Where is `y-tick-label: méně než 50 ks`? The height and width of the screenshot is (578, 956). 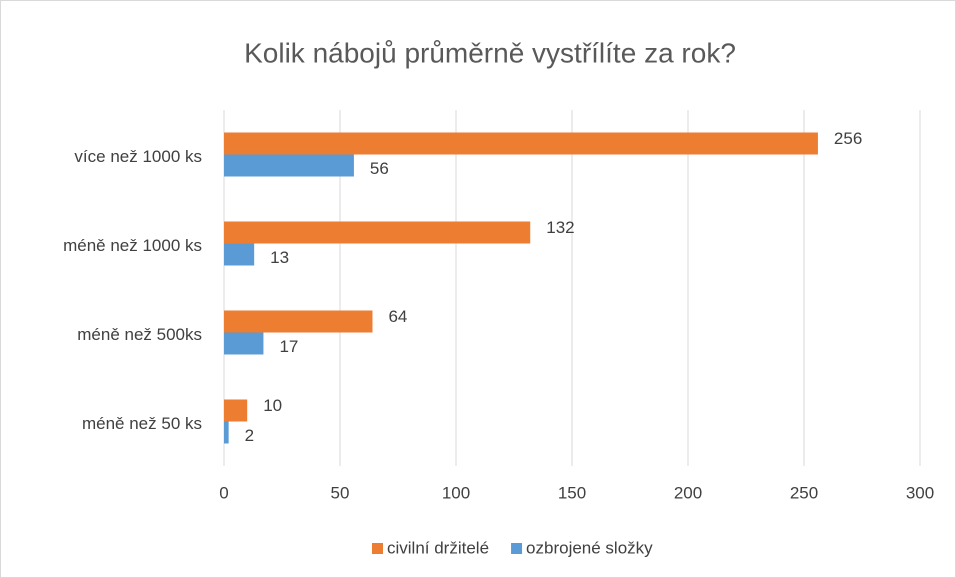 y-tick-label: méně než 50 ks is located at coordinates (142, 423).